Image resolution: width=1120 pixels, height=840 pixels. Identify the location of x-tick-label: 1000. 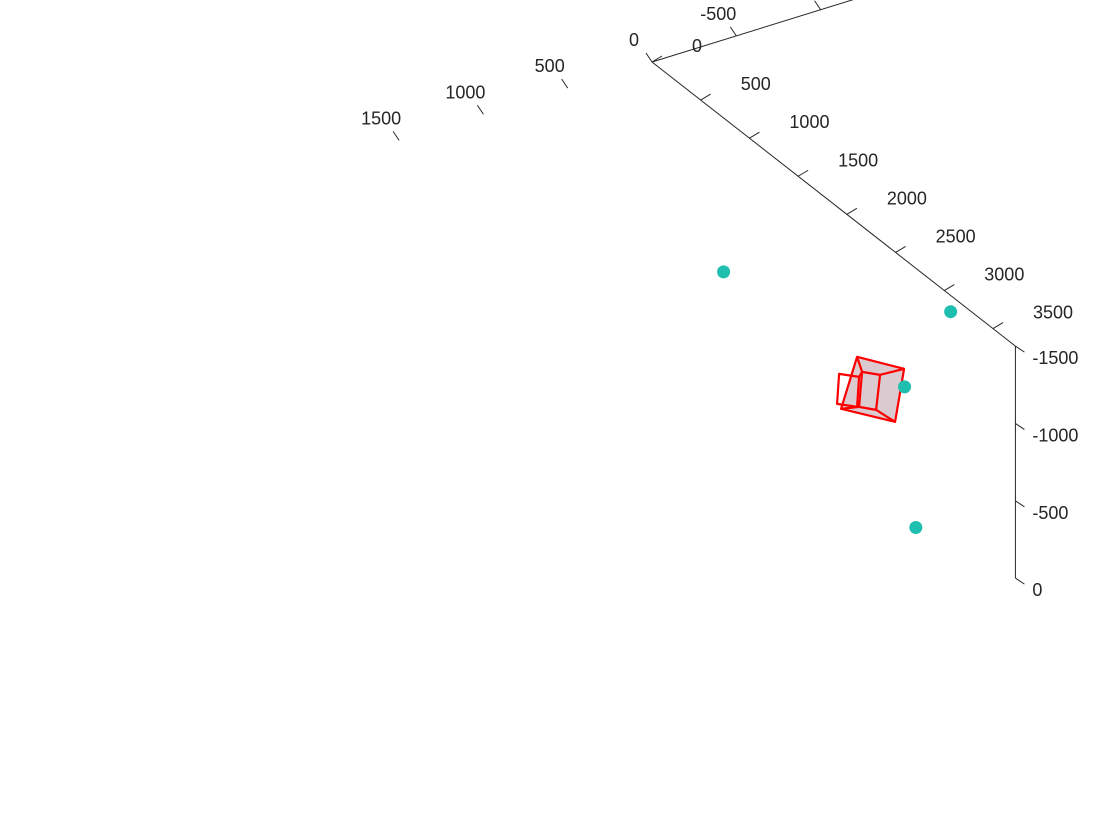
(465, 92).